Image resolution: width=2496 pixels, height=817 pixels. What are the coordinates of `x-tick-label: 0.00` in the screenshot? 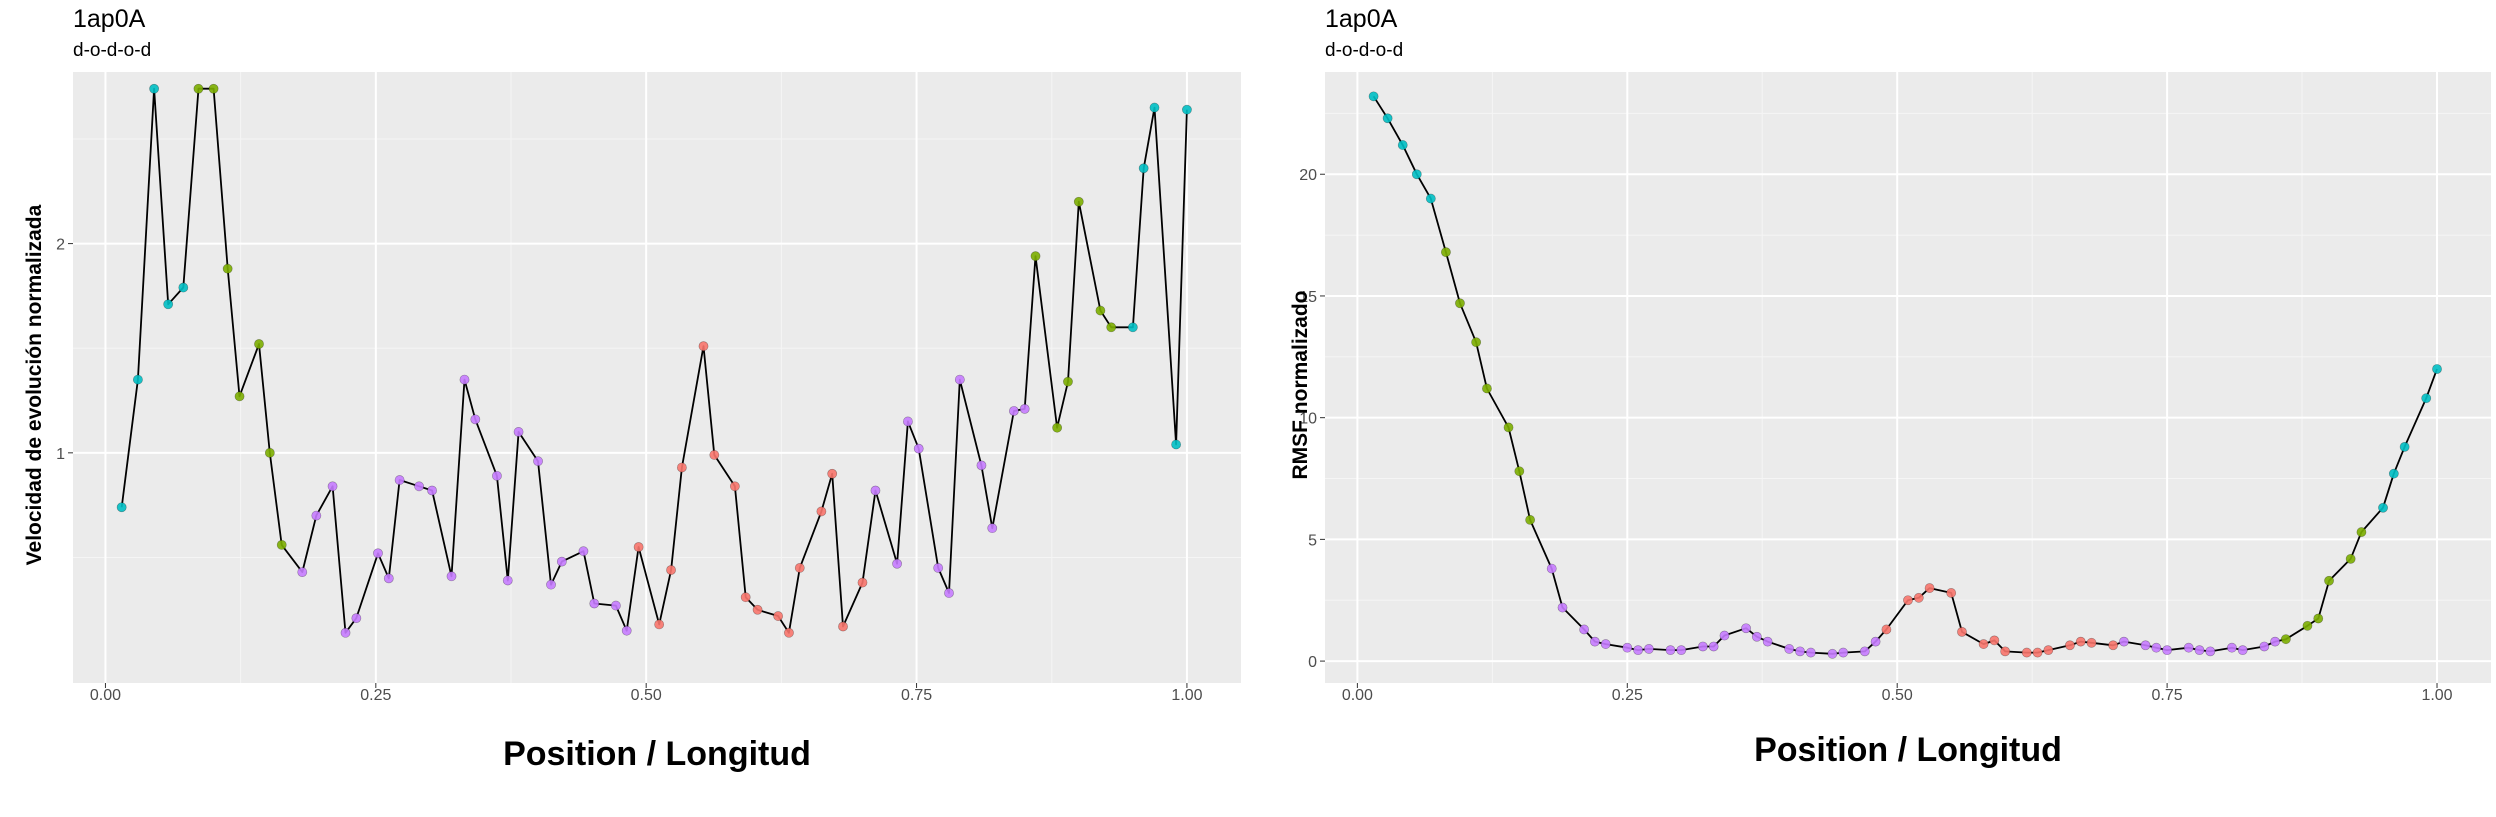 It's located at (105, 695).